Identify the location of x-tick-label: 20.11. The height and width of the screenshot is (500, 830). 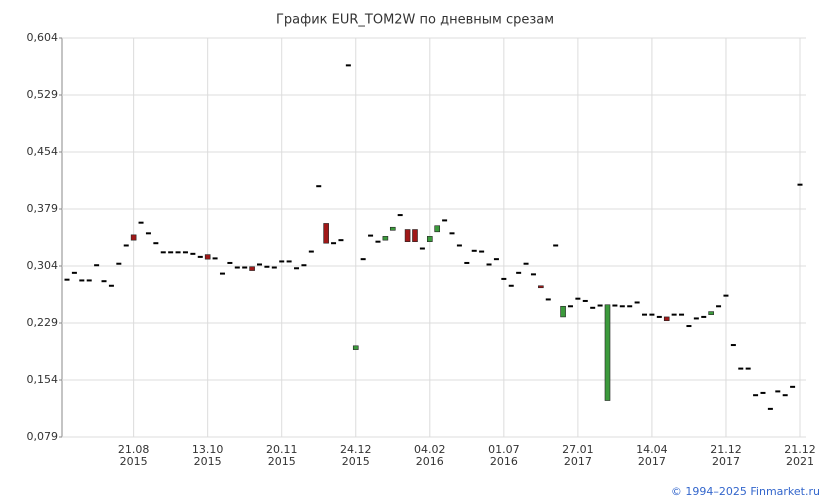
(282, 449).